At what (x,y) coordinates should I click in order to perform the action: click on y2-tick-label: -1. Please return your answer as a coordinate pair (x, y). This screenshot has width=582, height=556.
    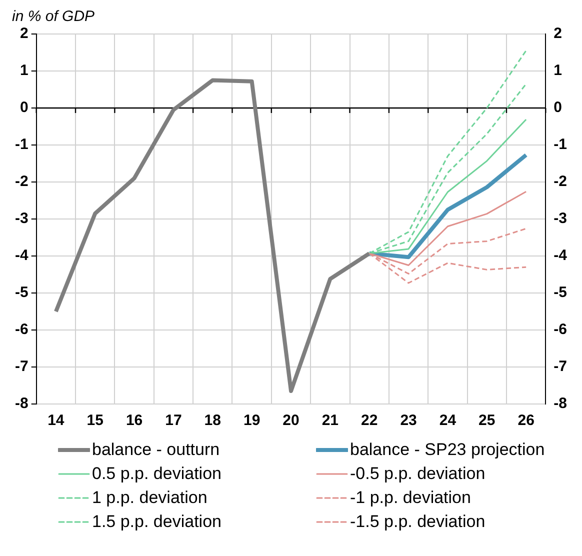
    Looking at the image, I should click on (561, 145).